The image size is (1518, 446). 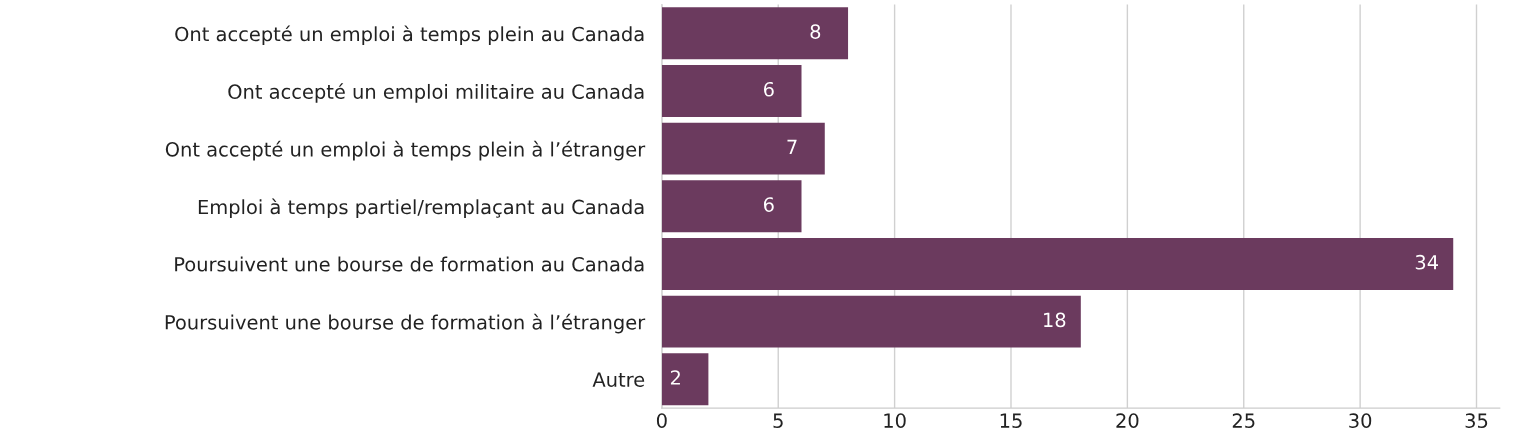 What do you see at coordinates (815, 31) in the screenshot?
I see `data-label: 8` at bounding box center [815, 31].